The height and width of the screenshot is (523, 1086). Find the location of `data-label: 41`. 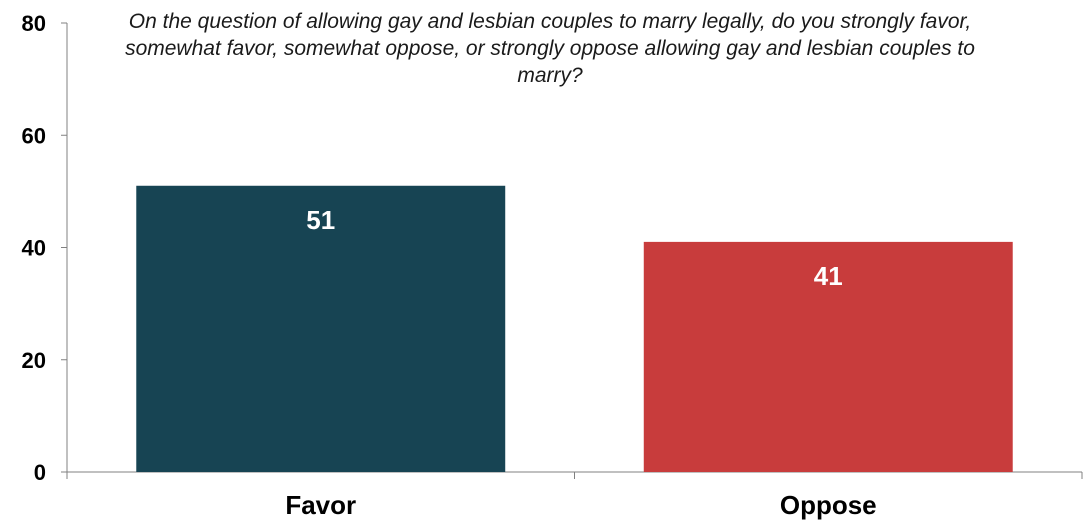

data-label: 41 is located at coordinates (828, 276).